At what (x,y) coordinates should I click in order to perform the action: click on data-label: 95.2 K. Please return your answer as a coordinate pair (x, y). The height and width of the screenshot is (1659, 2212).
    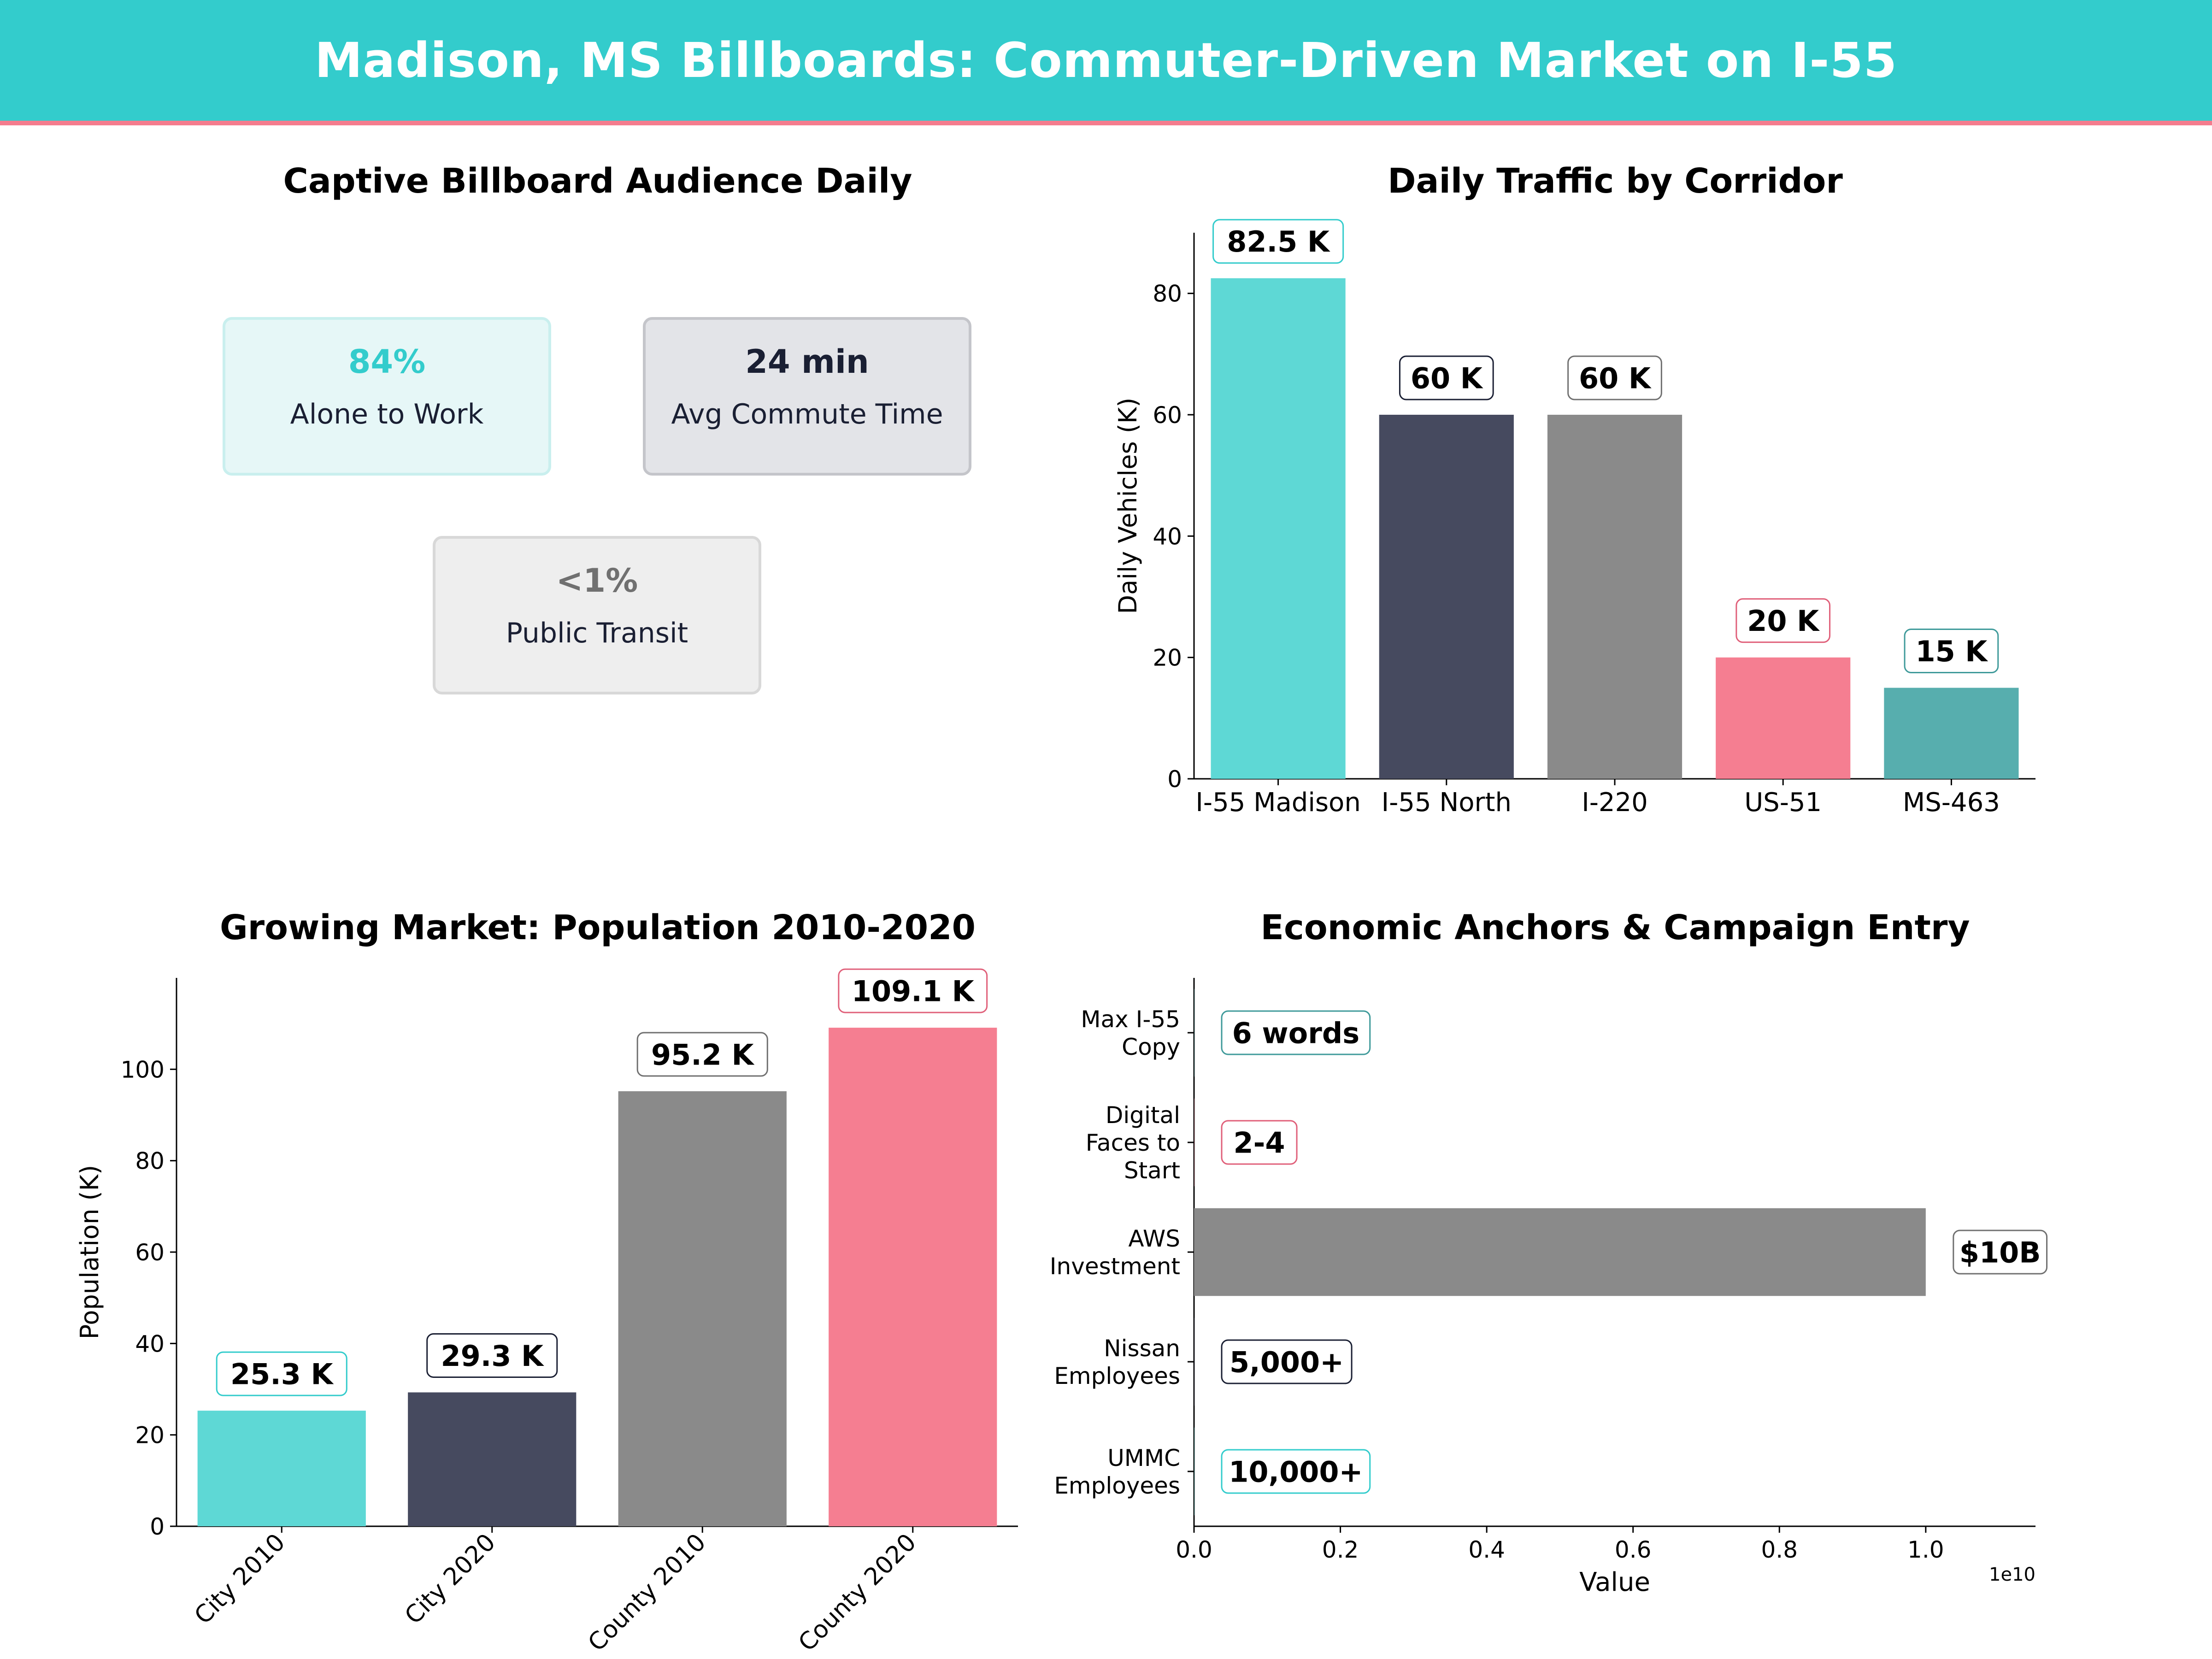
    Looking at the image, I should click on (703, 1054).